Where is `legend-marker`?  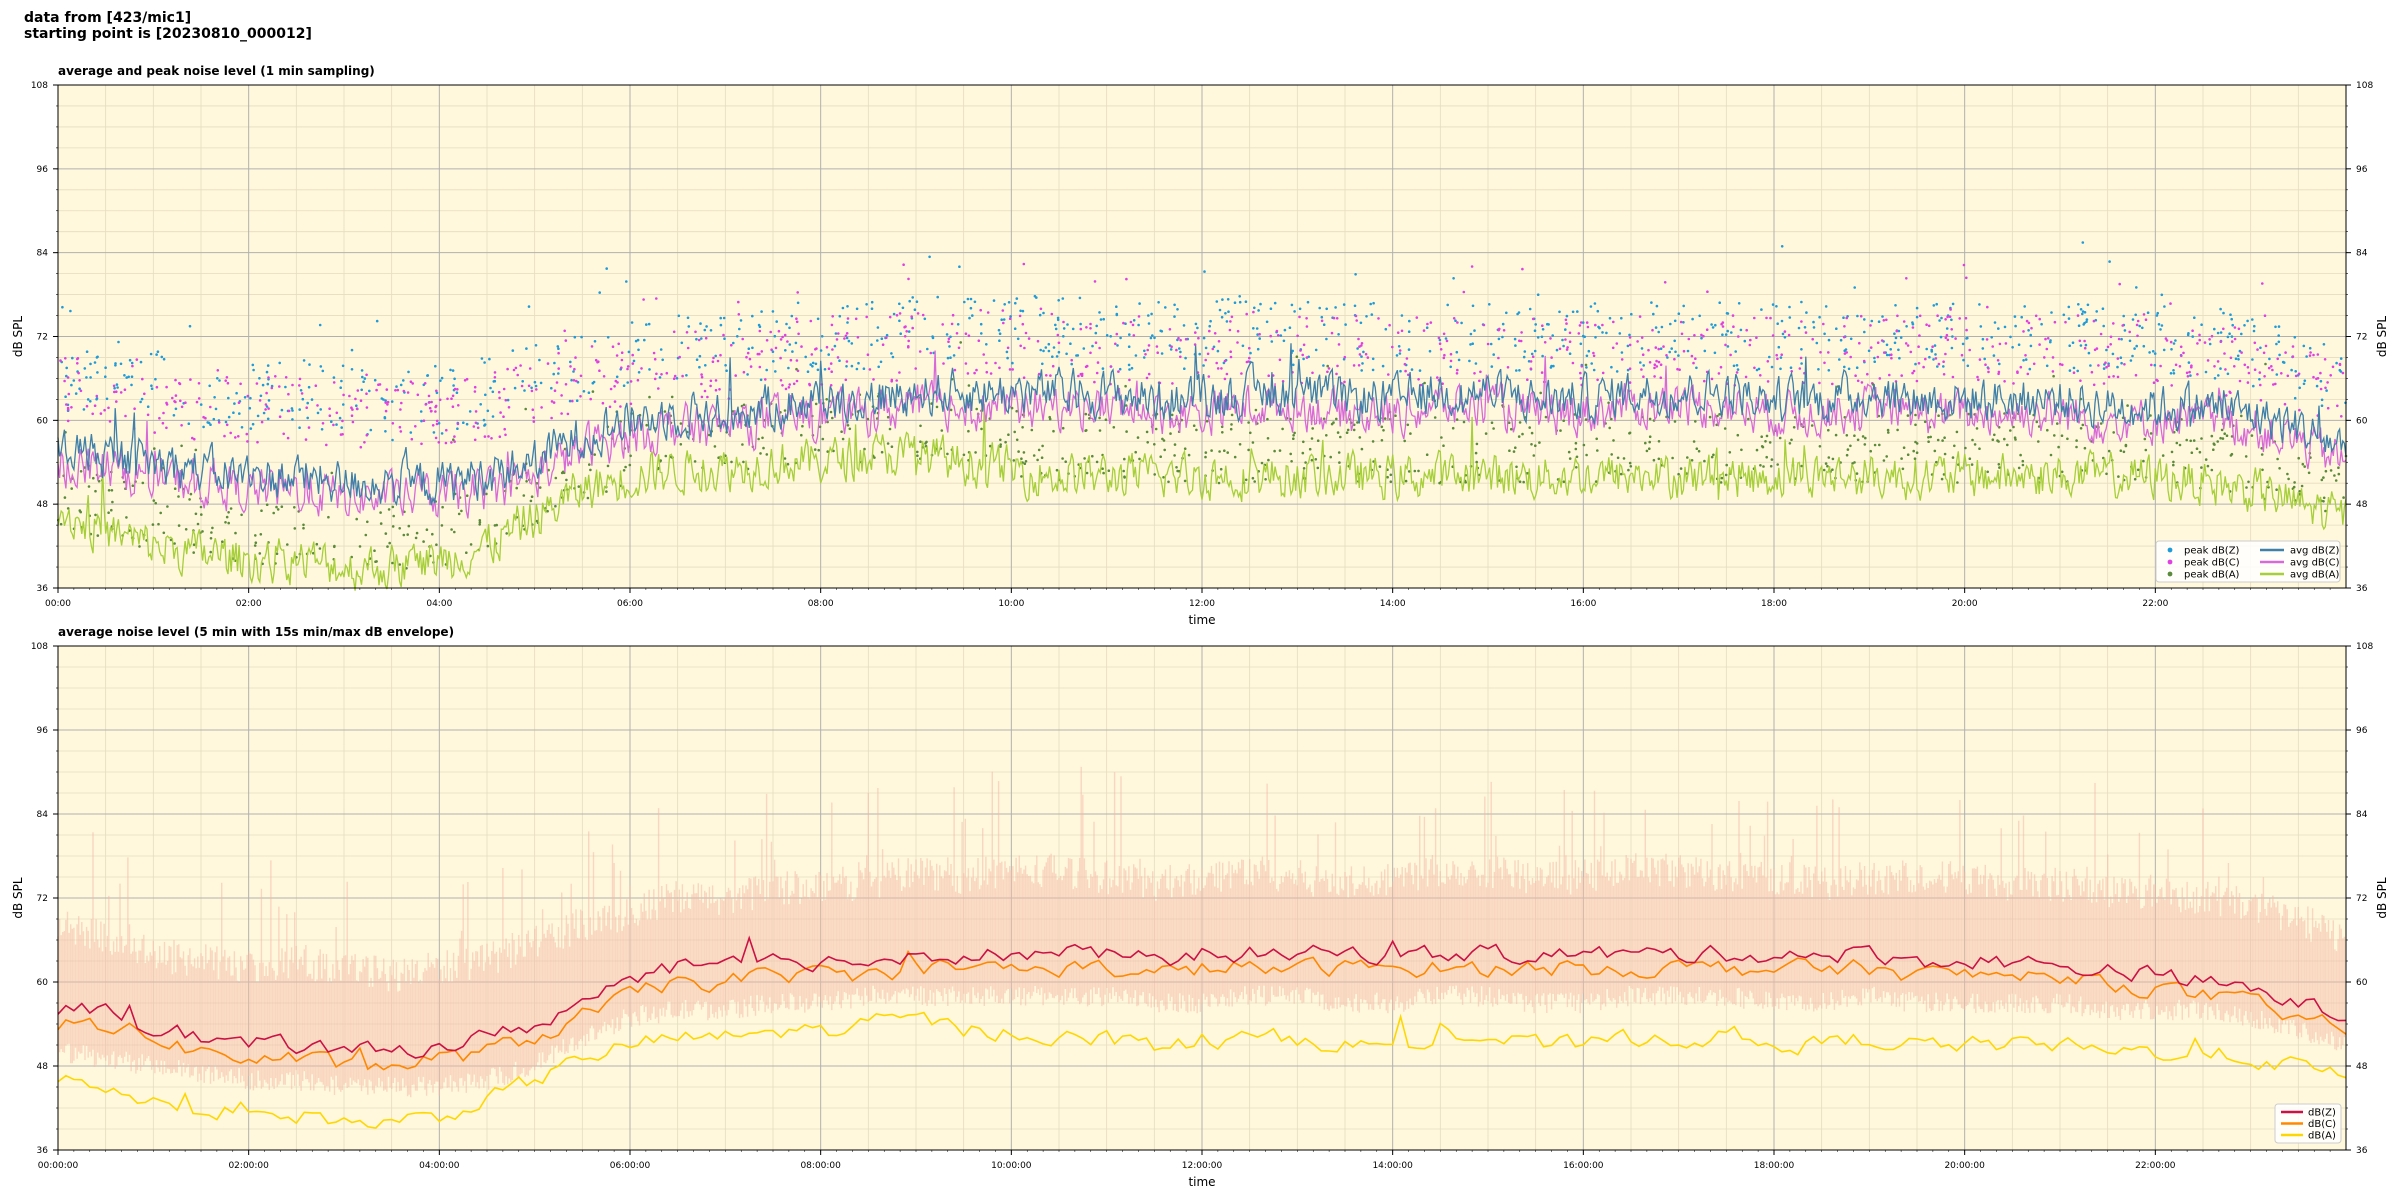 legend-marker is located at coordinates (2170, 550).